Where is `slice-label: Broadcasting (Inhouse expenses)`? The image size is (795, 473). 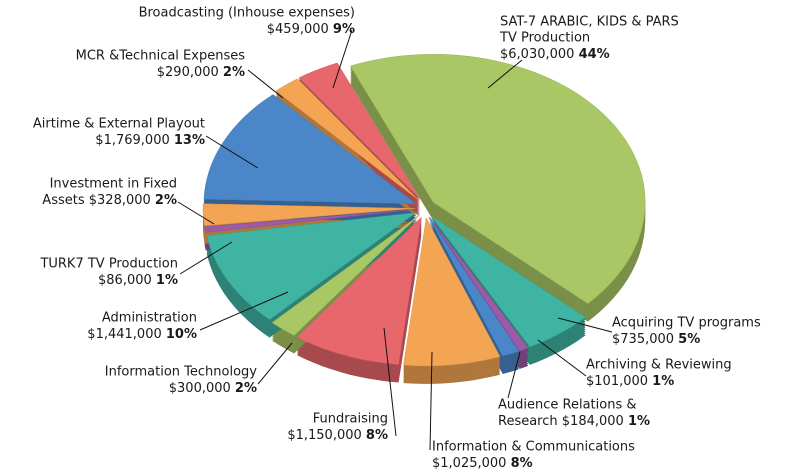
slice-label: Broadcasting (Inhouse expenses) is located at coordinates (247, 13).